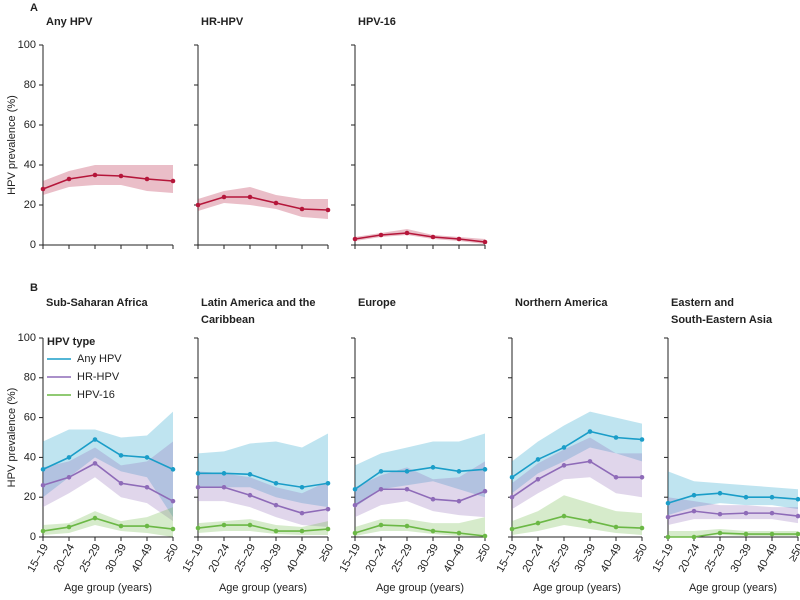 The image size is (800, 600). Describe the element at coordinates (722, 311) in the screenshot. I see `chart-title: Eastern and South-Eastern Asia` at that location.